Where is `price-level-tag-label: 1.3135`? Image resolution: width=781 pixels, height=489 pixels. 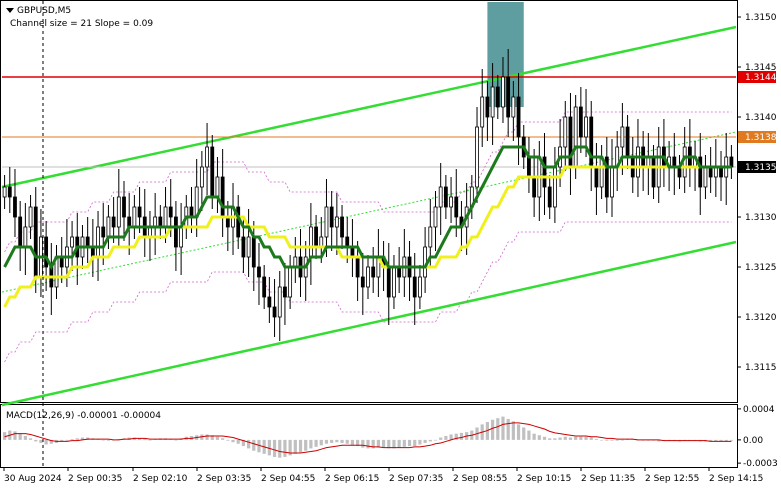
price-level-tag-label: 1.3135 is located at coordinates (761, 168).